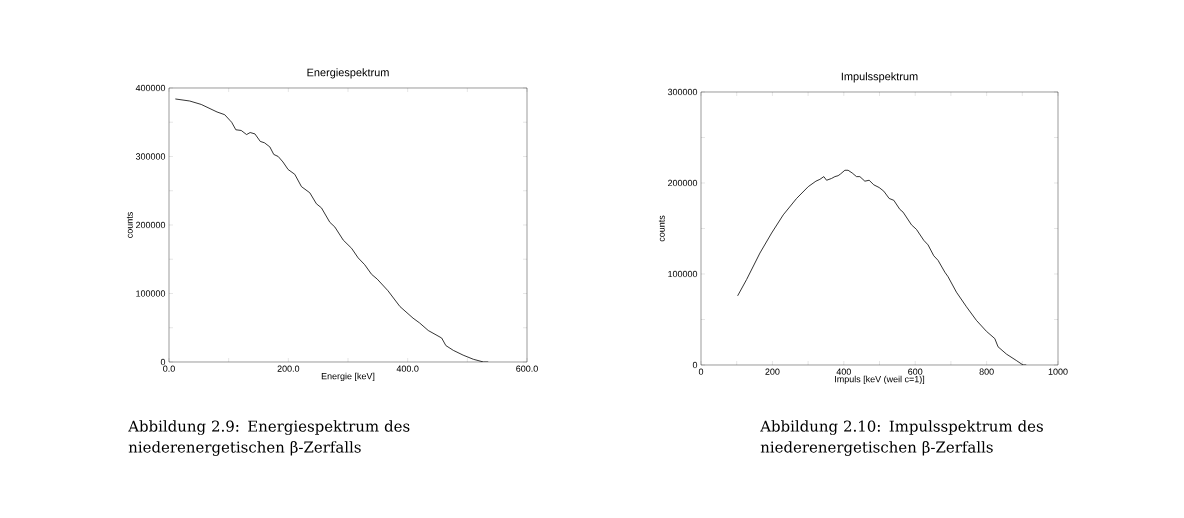  What do you see at coordinates (288, 368) in the screenshot?
I see `x-tick-label: 200.0` at bounding box center [288, 368].